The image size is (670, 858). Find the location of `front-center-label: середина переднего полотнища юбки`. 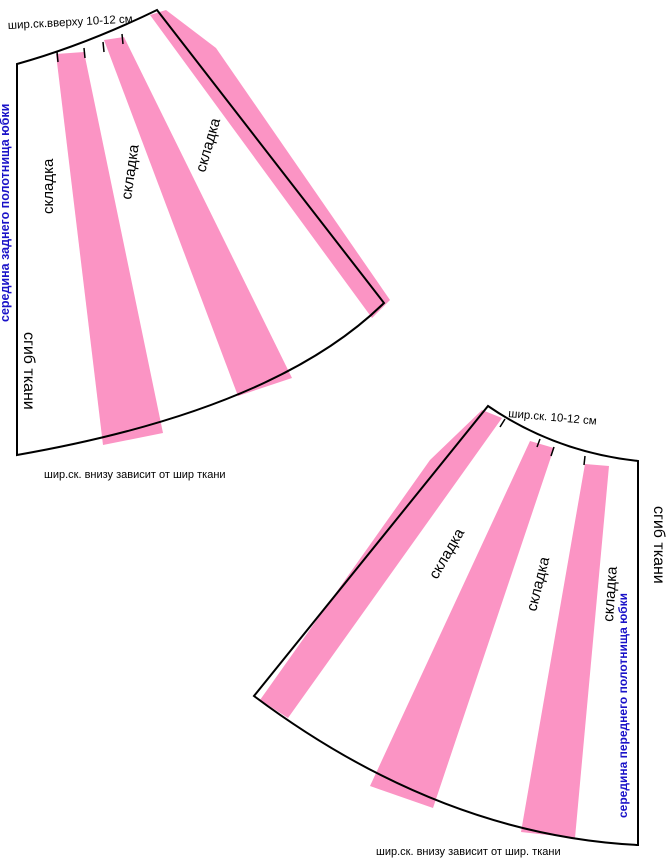

front-center-label: середина переднего полотнища юбки is located at coordinates (623, 705).